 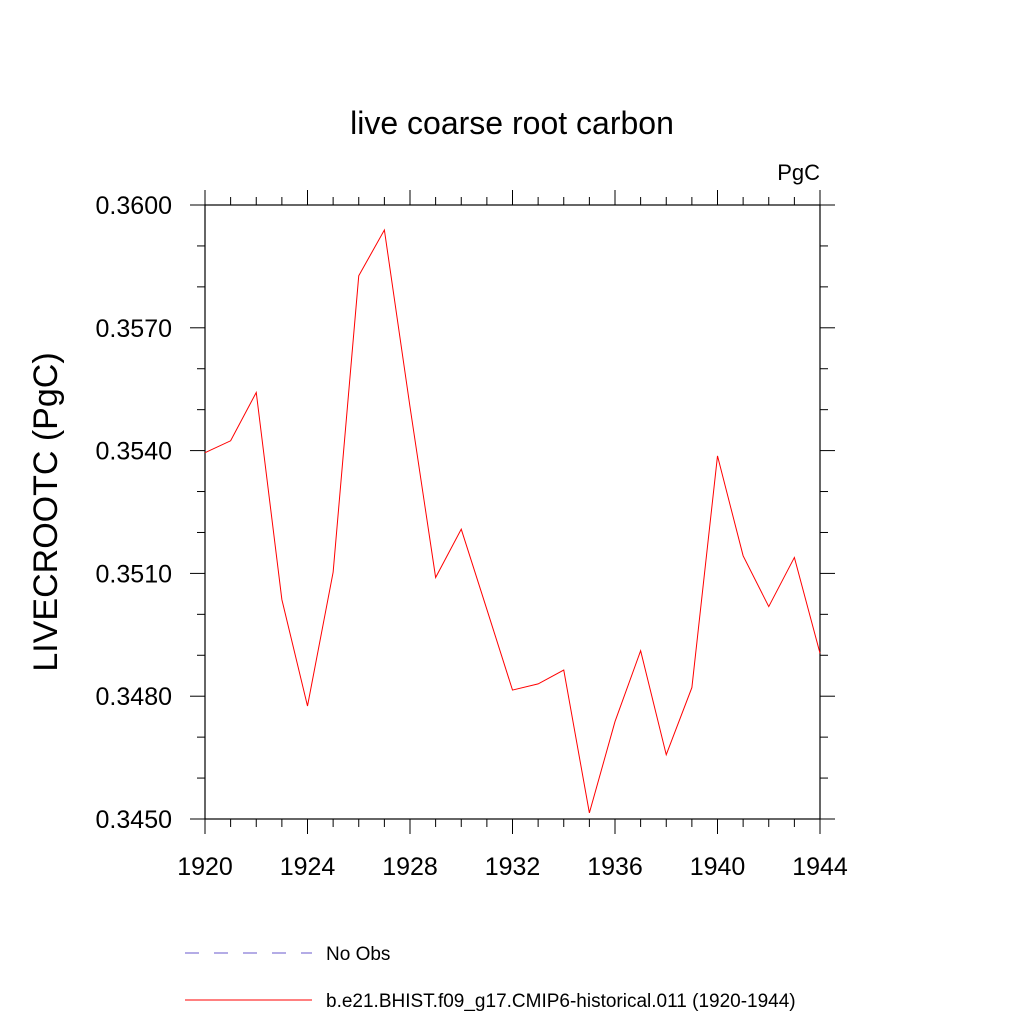 I want to click on x-tick-label: 1928, so click(x=410, y=867).